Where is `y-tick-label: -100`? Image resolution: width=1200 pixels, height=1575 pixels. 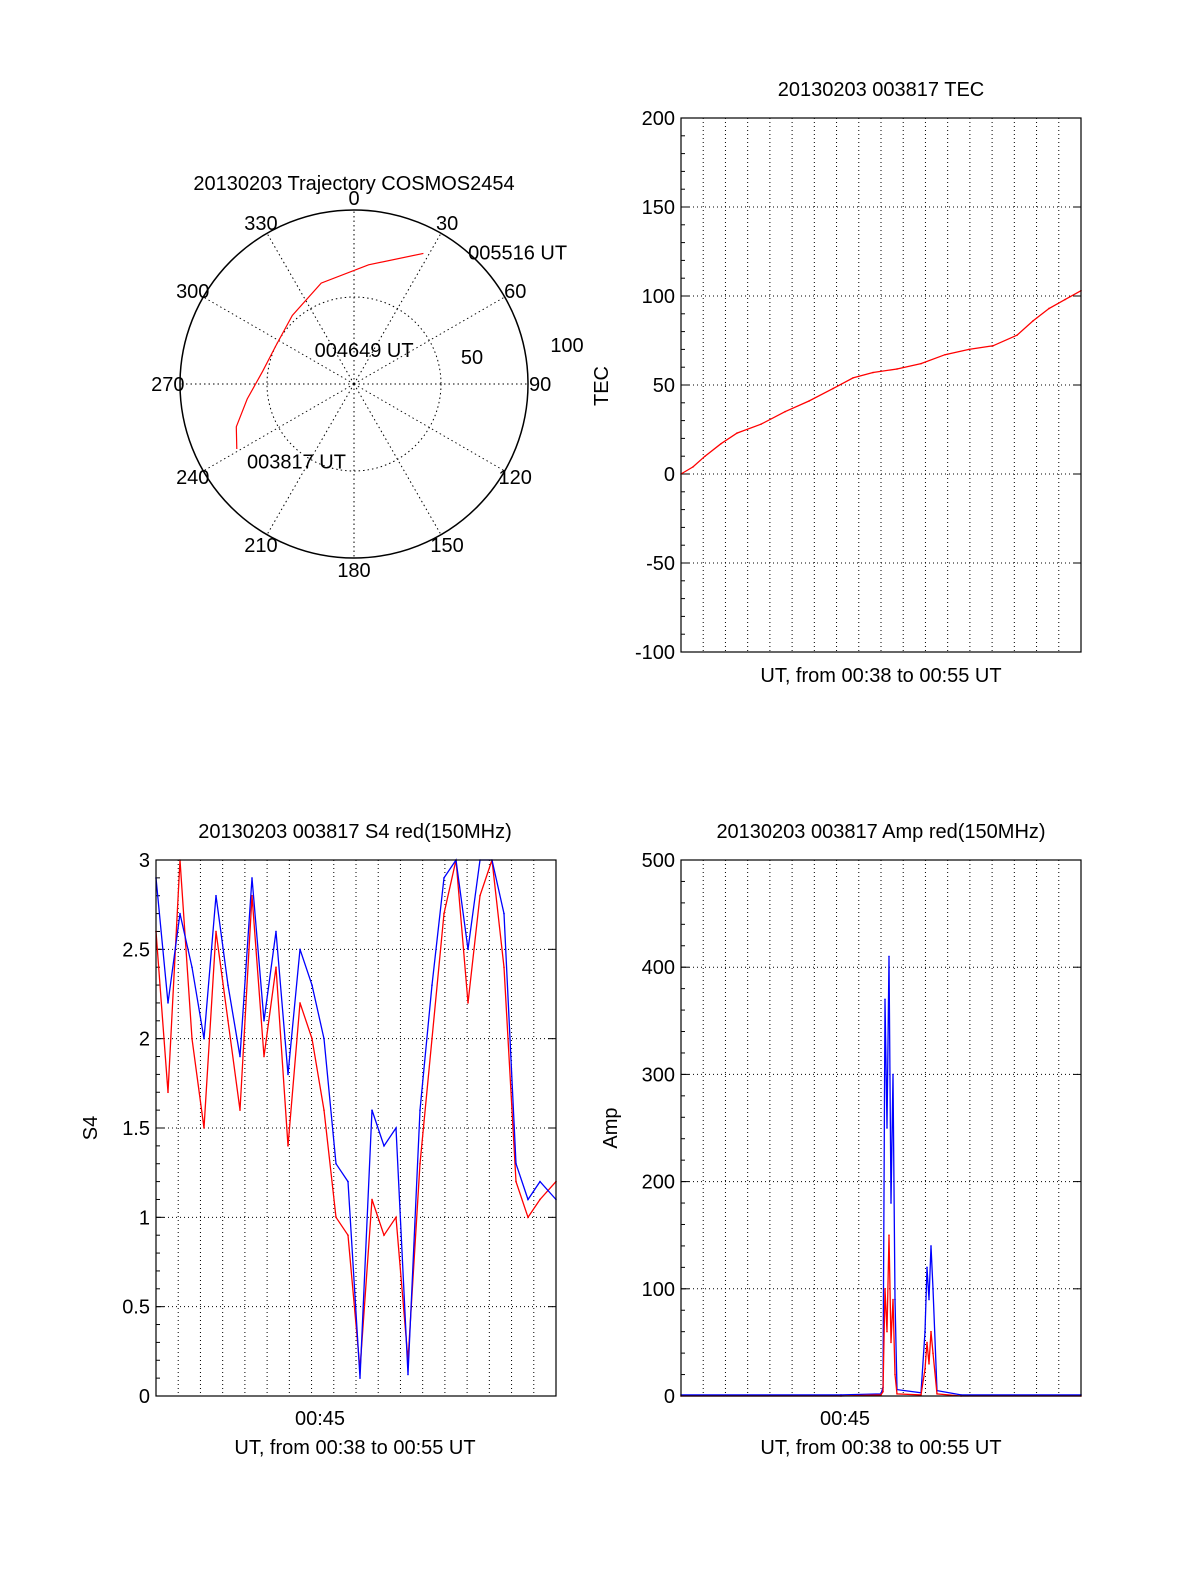
y-tick-label: -100 is located at coordinates (655, 653).